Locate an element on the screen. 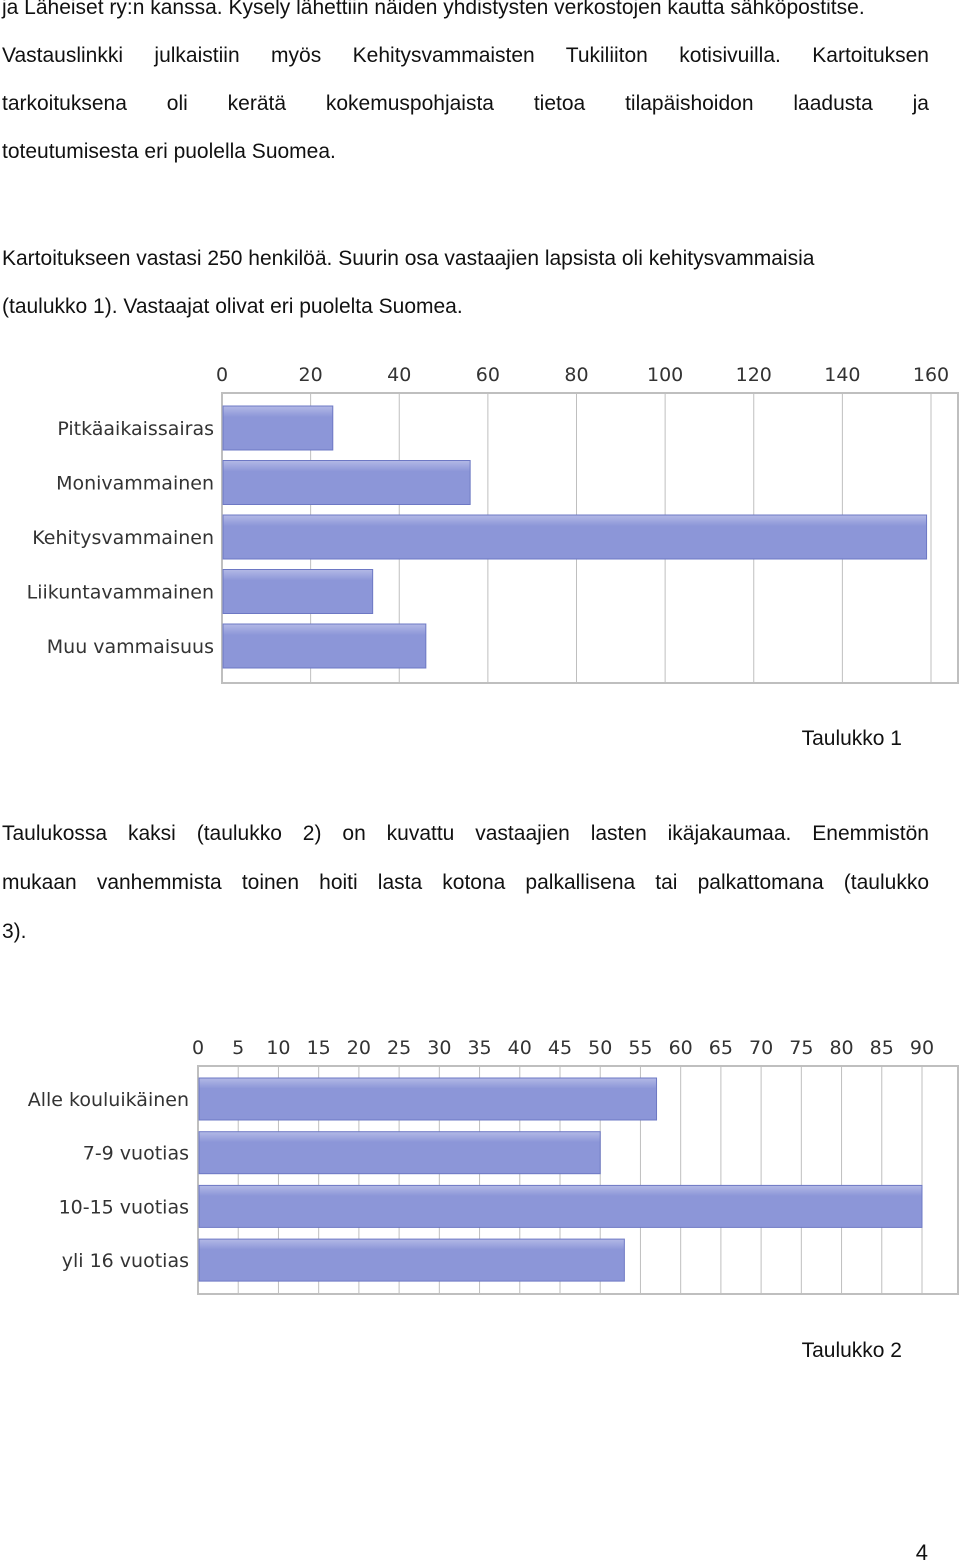 The image size is (960, 1568). chart-2-tick-label: 75 is located at coordinates (801, 1048).